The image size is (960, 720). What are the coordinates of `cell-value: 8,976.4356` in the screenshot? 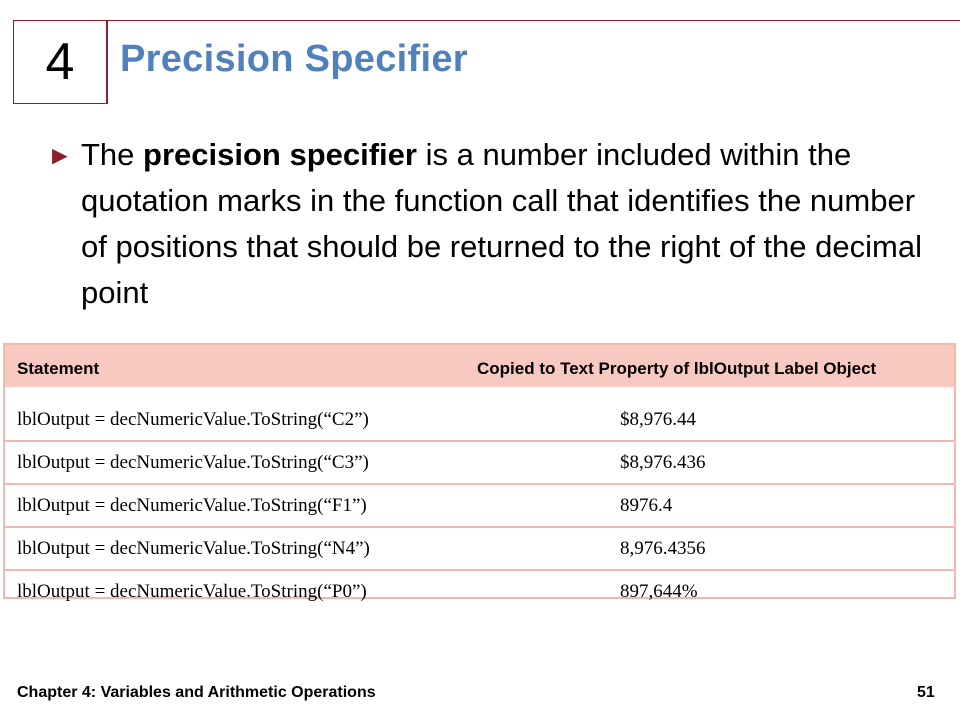 It's located at (663, 548).